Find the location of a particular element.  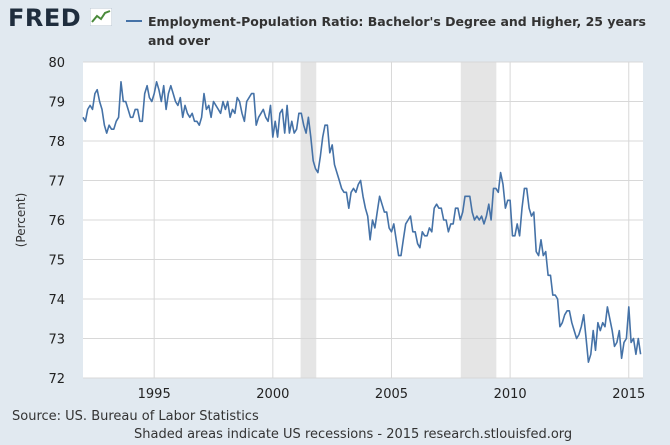

fred-logo: FRED is located at coordinates (44, 18).